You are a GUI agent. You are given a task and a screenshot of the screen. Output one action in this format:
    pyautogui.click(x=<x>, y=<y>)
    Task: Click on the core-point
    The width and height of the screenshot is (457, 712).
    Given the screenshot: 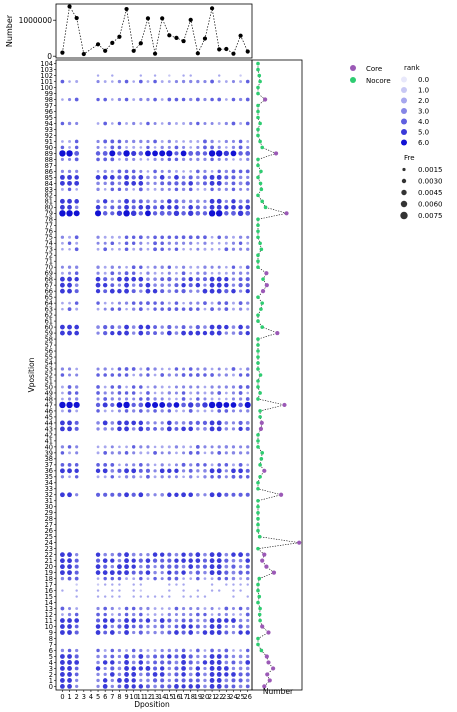 What is the action you would take?
    pyautogui.click(x=277, y=333)
    